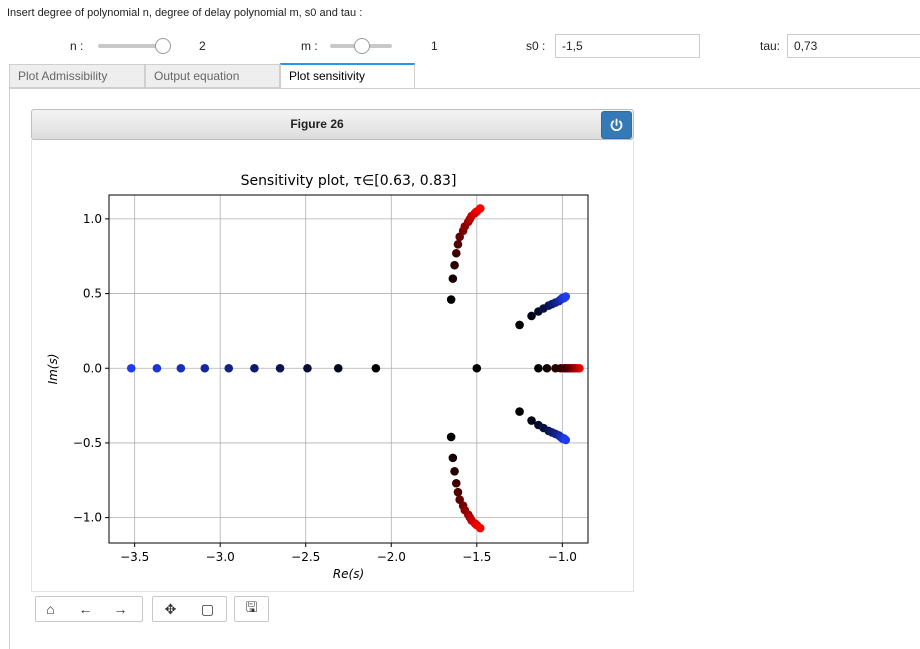 The height and width of the screenshot is (649, 920). I want to click on back-button: ←, so click(85, 609).